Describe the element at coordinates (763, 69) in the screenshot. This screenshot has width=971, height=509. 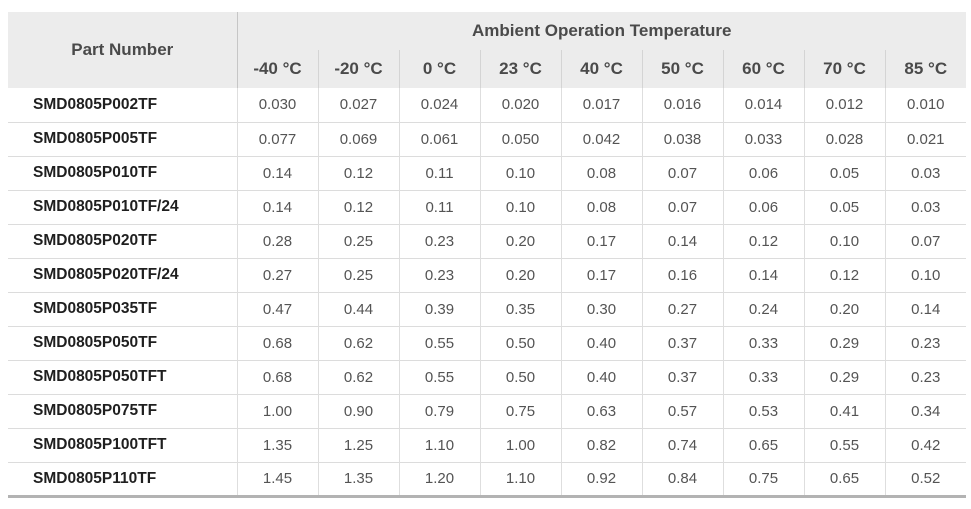
I see `temperature-column-header: 60 °C` at that location.